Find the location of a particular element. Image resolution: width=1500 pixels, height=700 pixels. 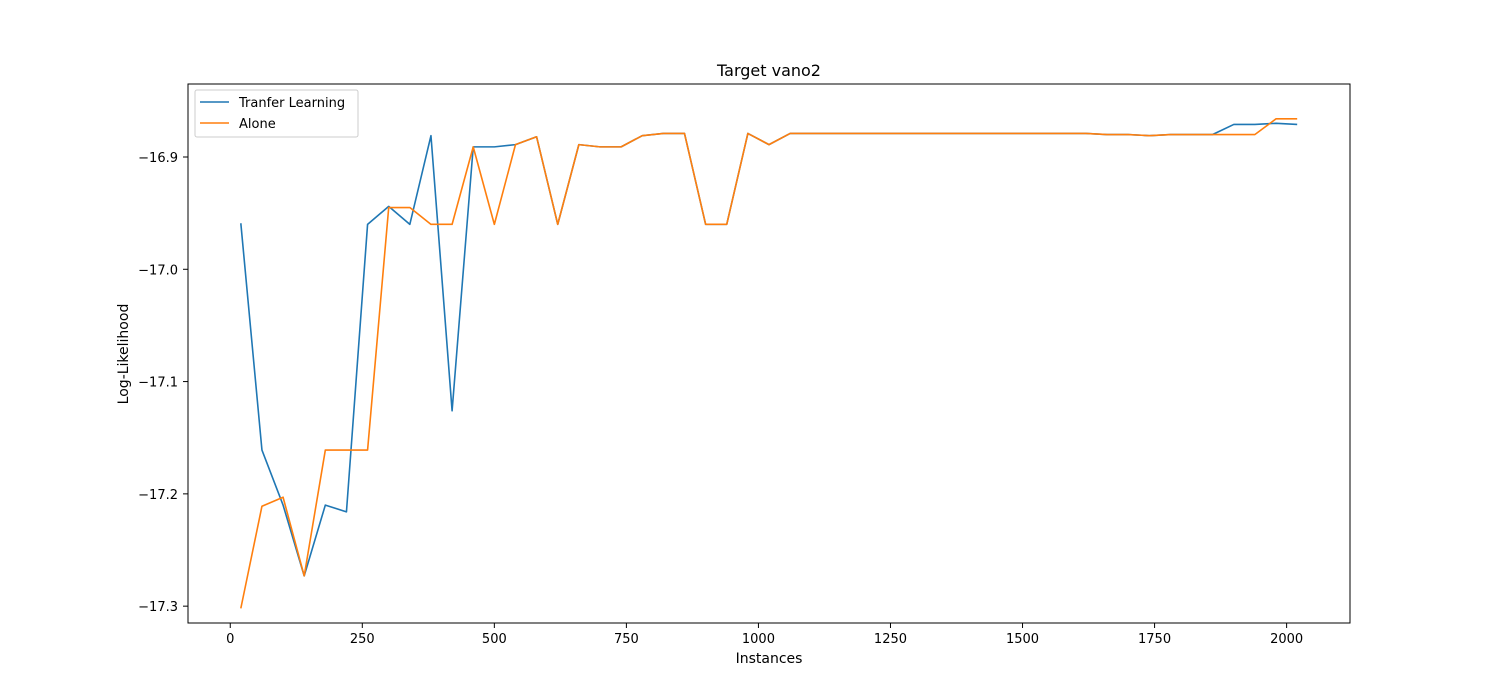

x-tick-label: 500 is located at coordinates (494, 639).